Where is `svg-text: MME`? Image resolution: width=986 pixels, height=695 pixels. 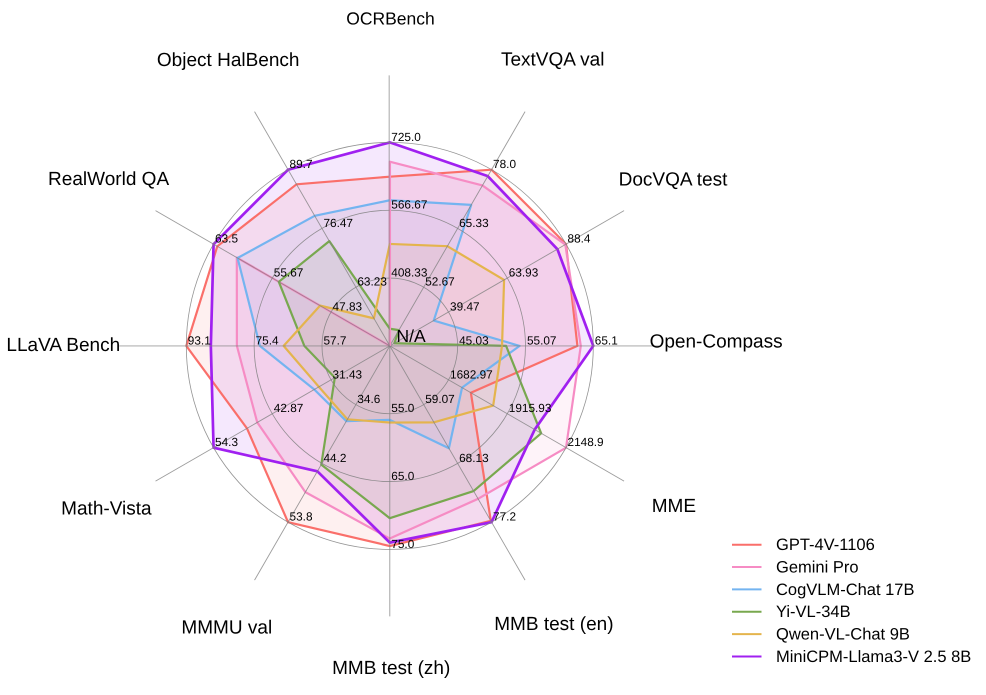
svg-text: MME is located at coordinates (674, 506).